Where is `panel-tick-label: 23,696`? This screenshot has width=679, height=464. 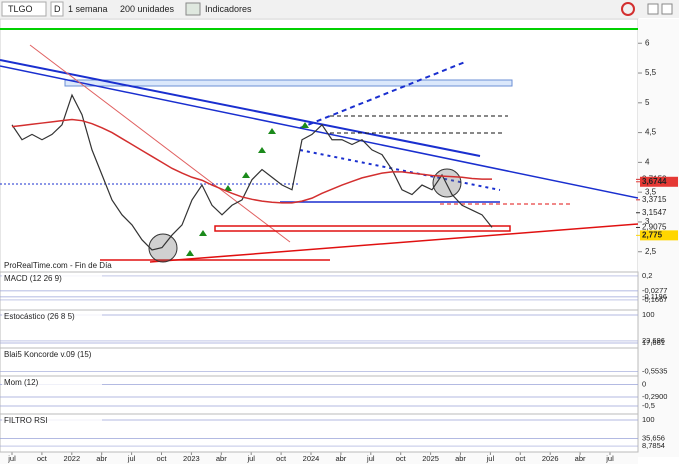
panel-tick-label: 23,696 is located at coordinates (653, 340).